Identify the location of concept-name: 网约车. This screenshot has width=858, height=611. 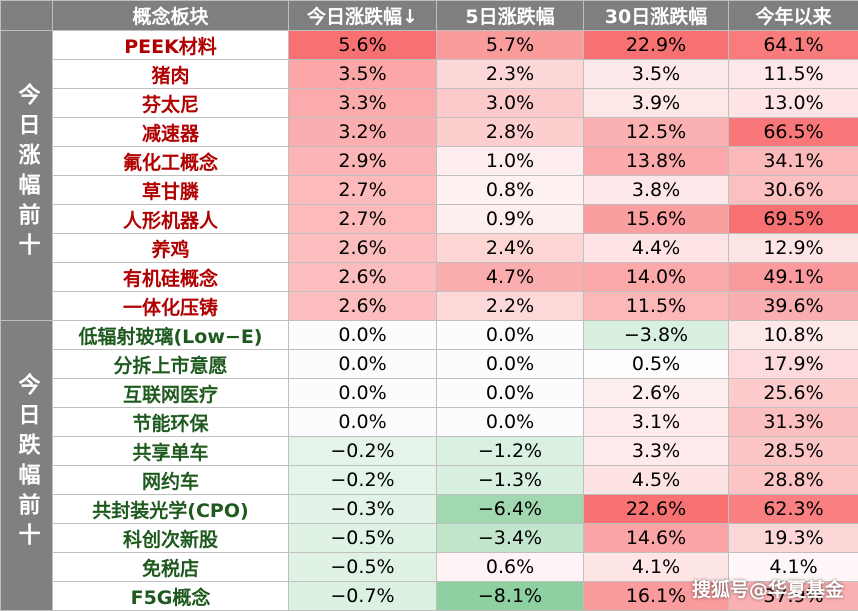
(171, 480).